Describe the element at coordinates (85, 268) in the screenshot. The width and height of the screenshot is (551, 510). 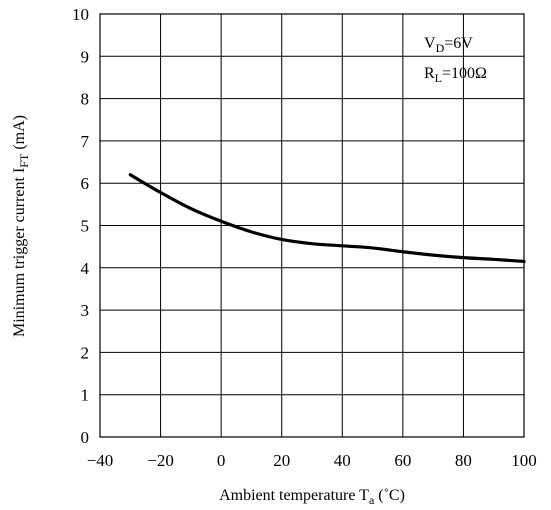
I see `y-tick-label: 4` at that location.